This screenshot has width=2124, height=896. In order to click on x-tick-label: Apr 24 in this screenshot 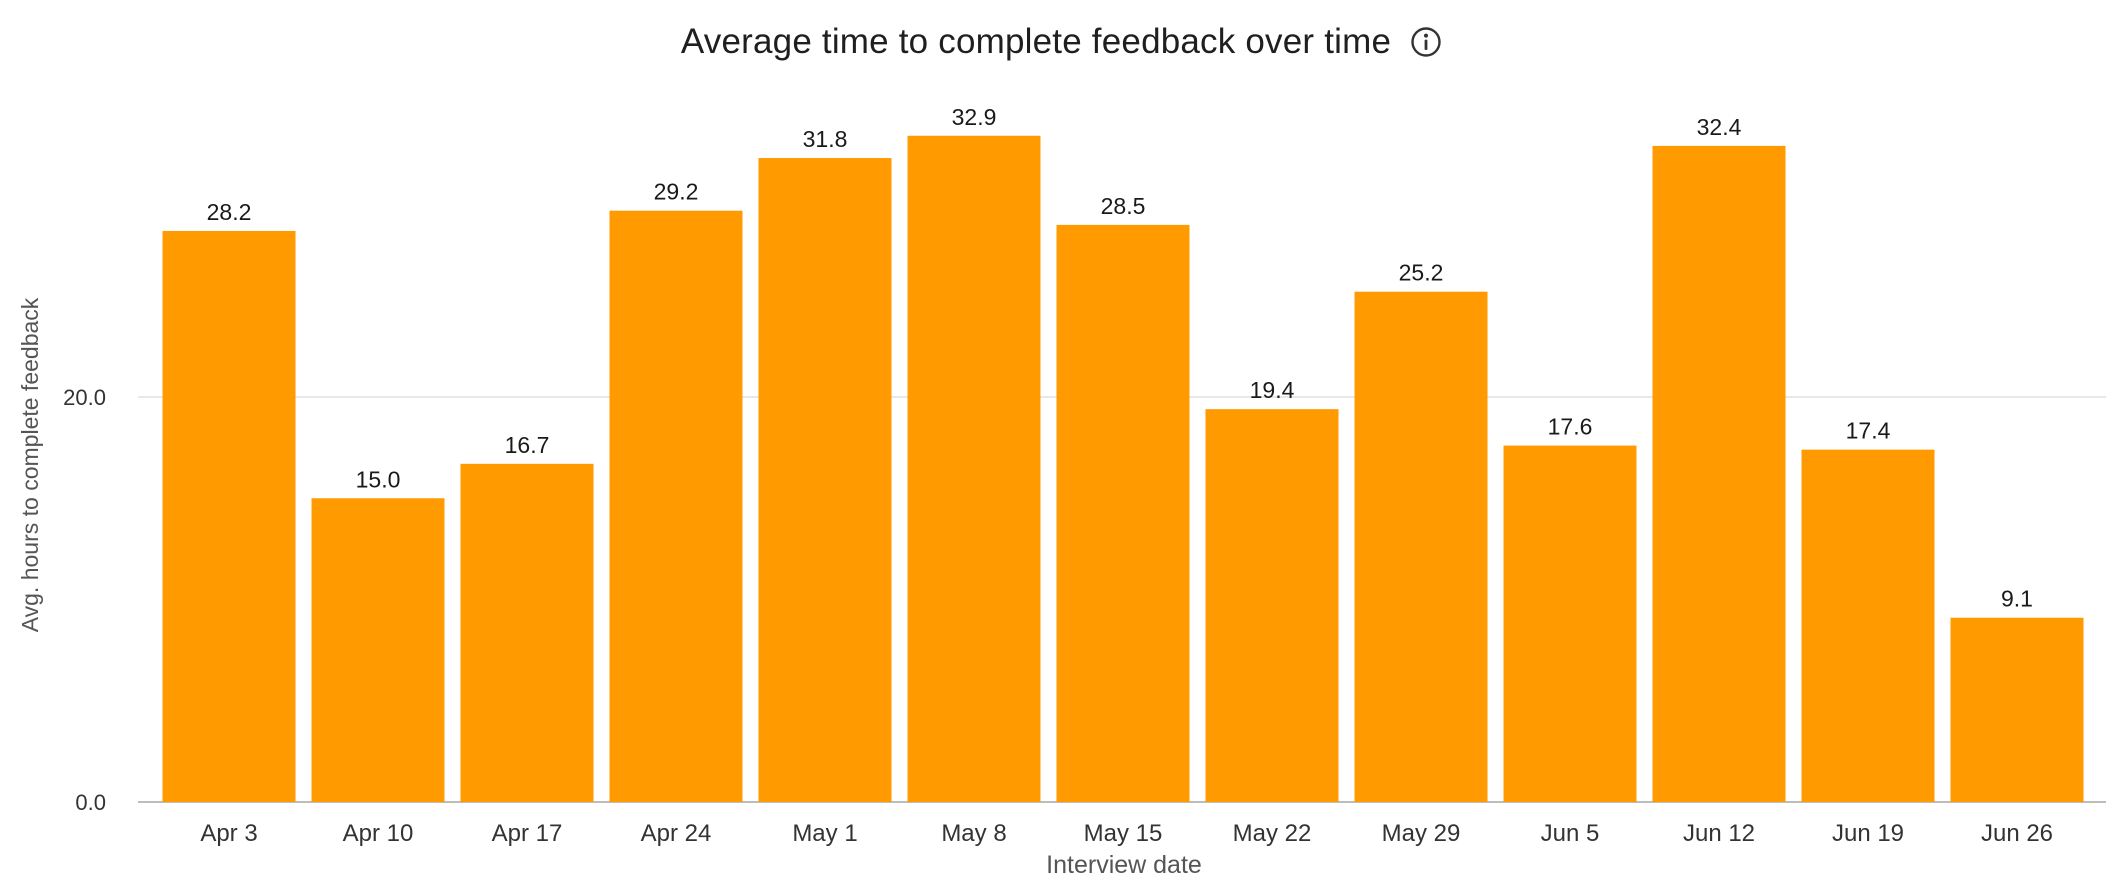, I will do `click(676, 833)`.